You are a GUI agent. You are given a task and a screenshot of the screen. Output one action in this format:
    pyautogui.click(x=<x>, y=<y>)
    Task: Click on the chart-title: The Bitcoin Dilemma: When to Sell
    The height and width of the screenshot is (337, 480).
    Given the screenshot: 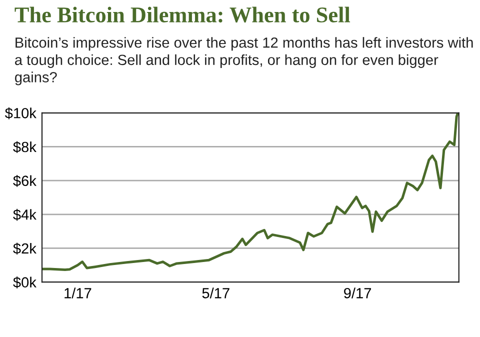 What is the action you would take?
    pyautogui.click(x=182, y=14)
    